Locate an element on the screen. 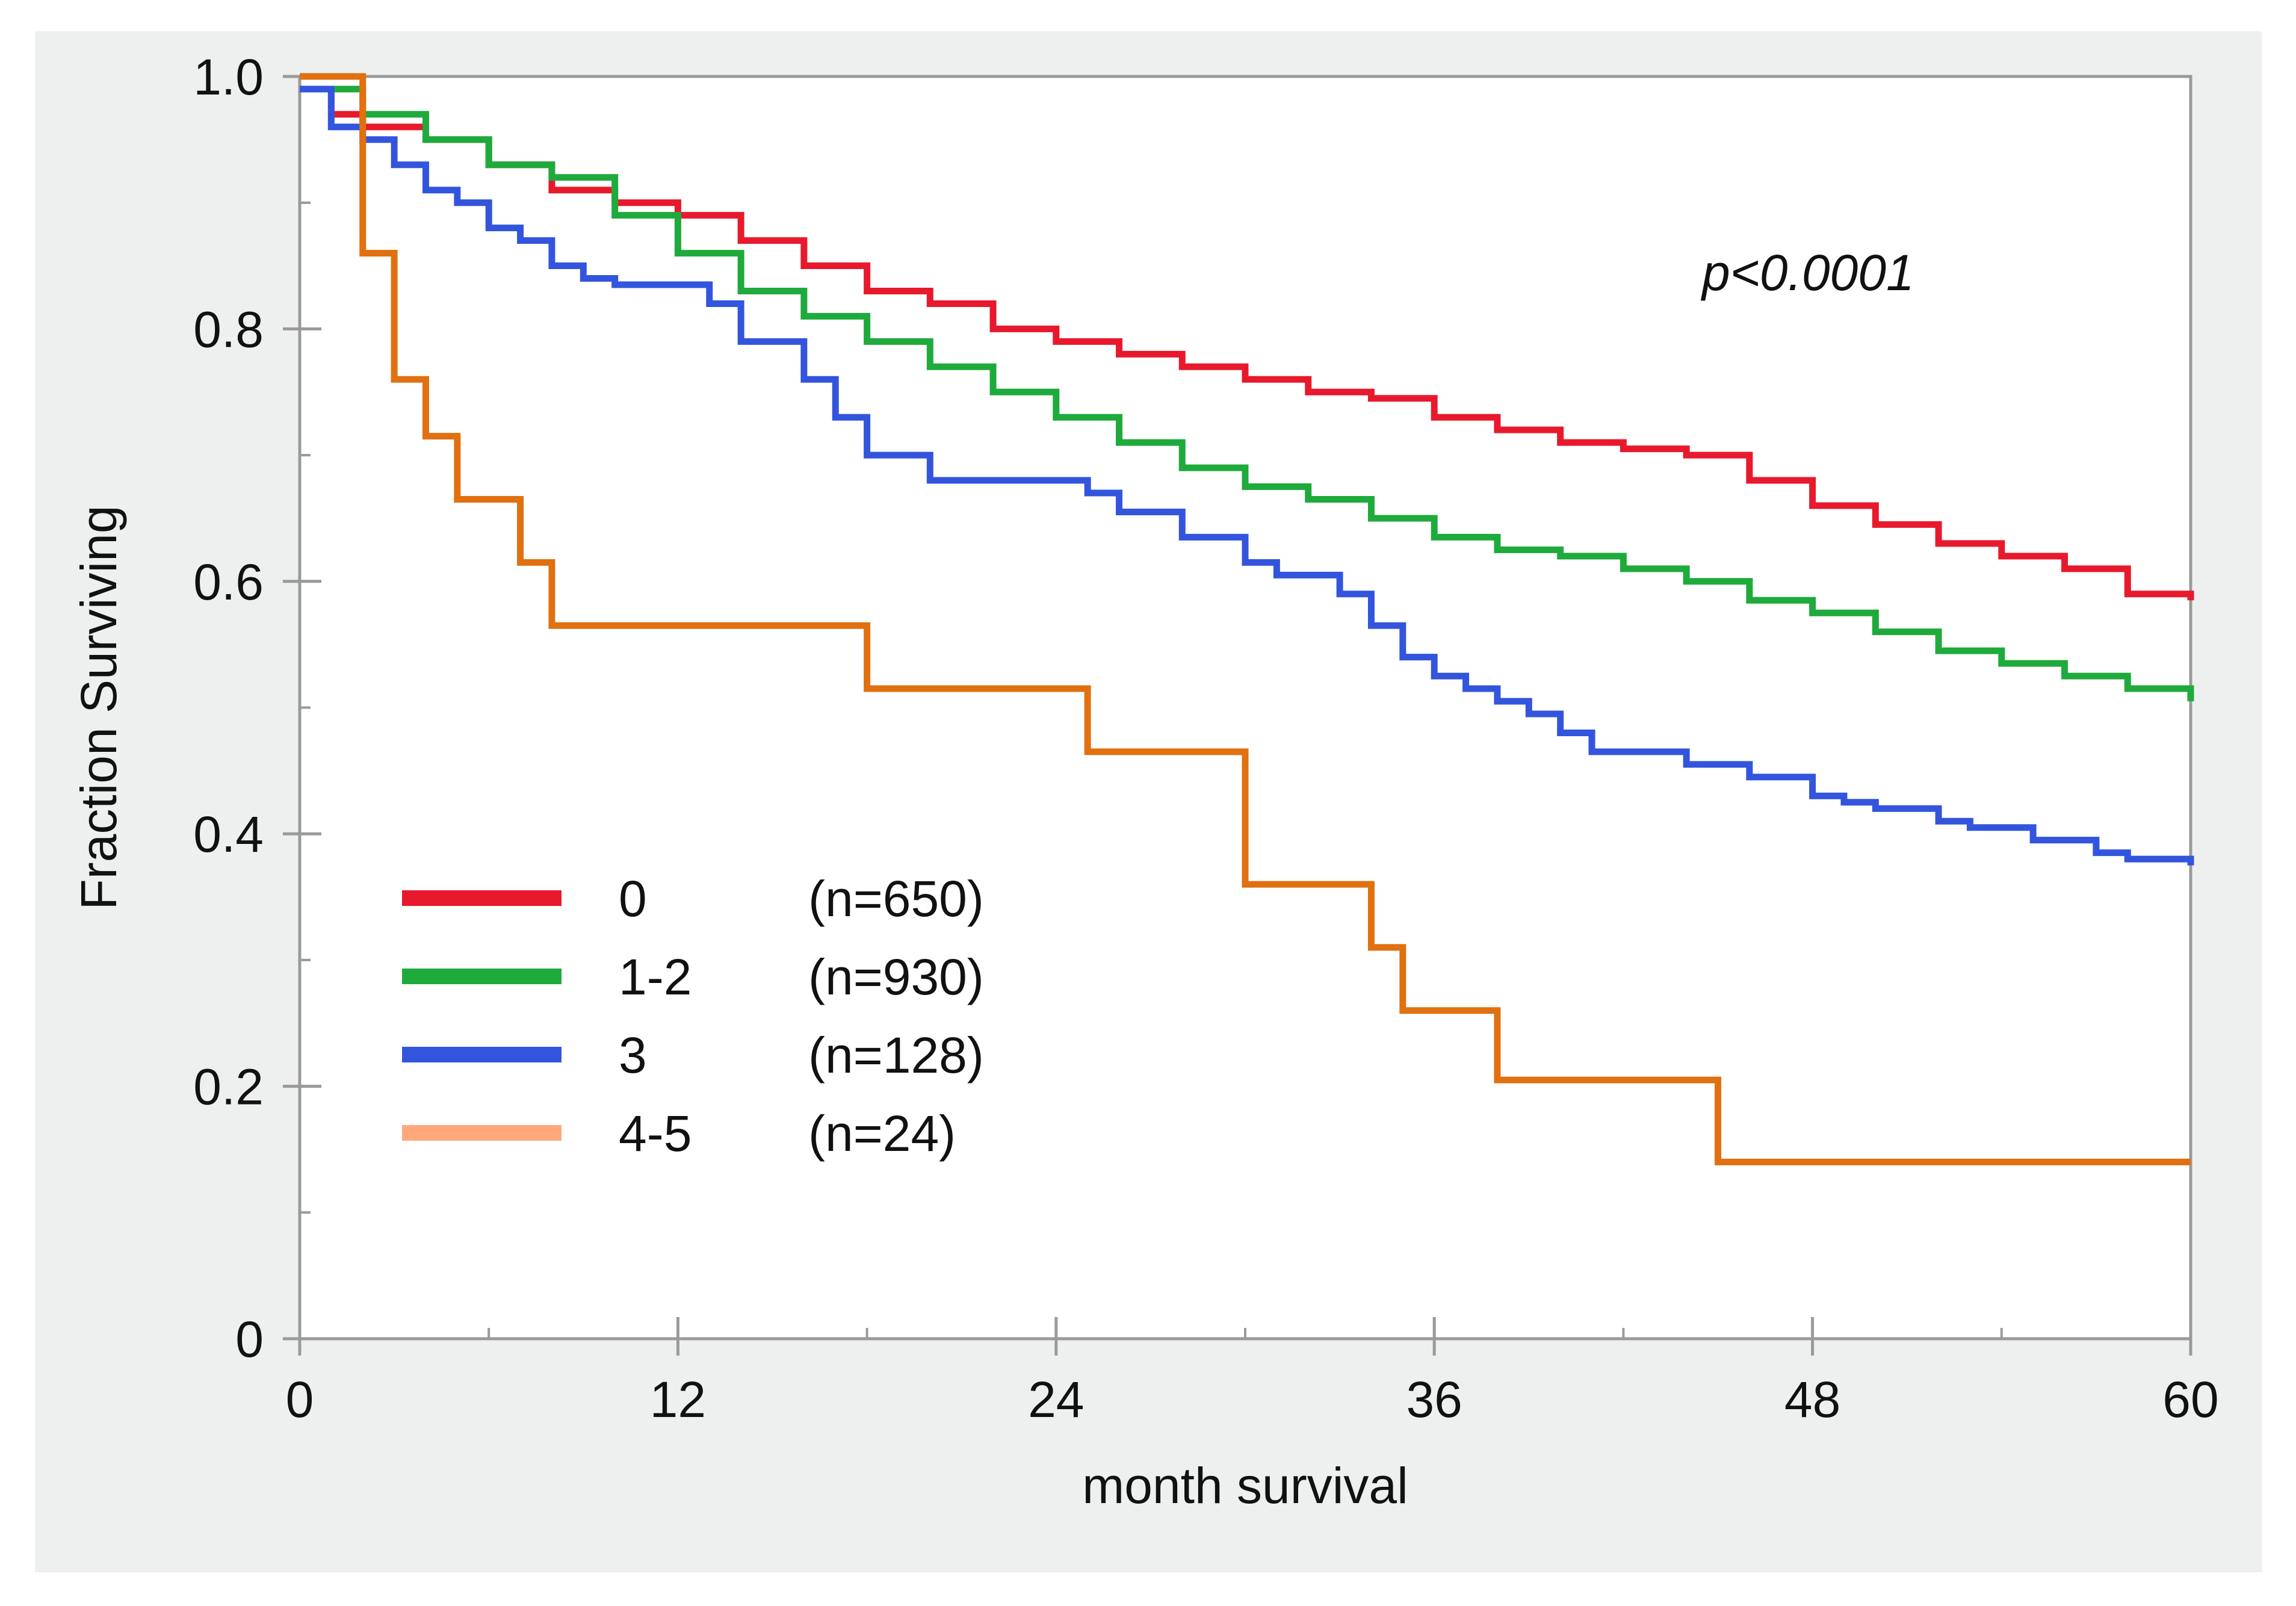 The image size is (2296, 1606). x-tick-label: 24 is located at coordinates (1056, 1399).